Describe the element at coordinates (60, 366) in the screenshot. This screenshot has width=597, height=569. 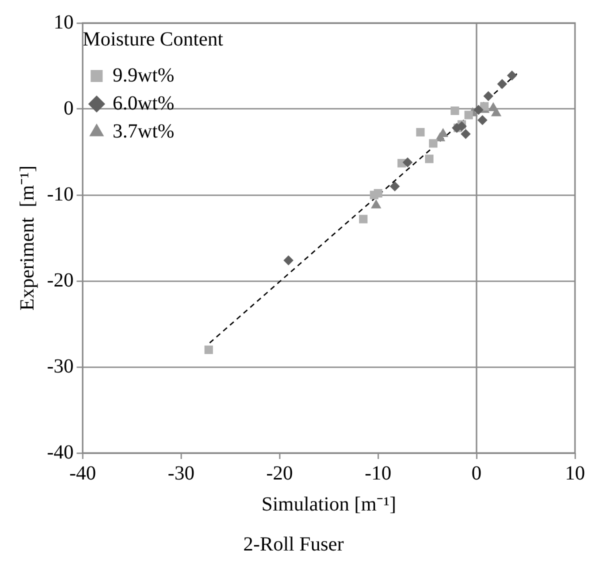
I see `y-tick-label: -30` at that location.